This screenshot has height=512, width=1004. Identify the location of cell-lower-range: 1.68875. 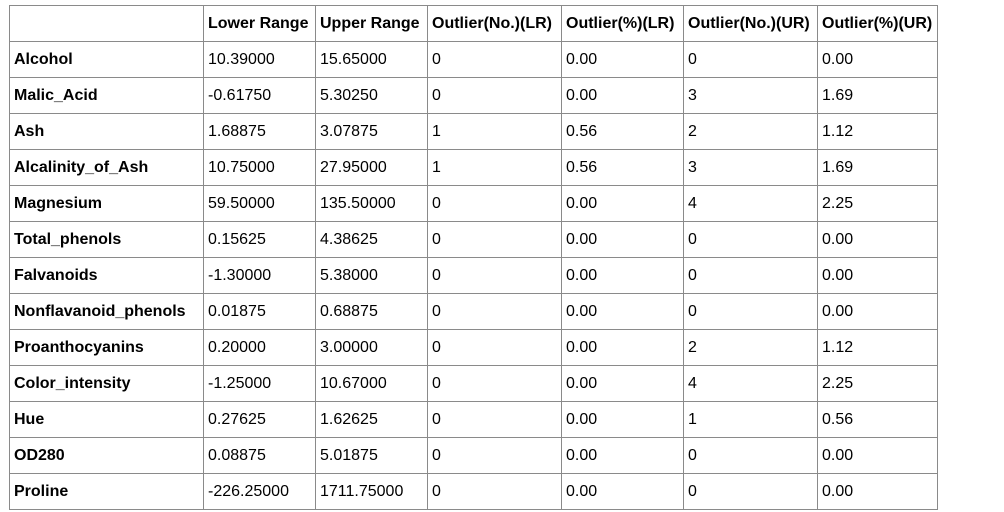
(259, 131).